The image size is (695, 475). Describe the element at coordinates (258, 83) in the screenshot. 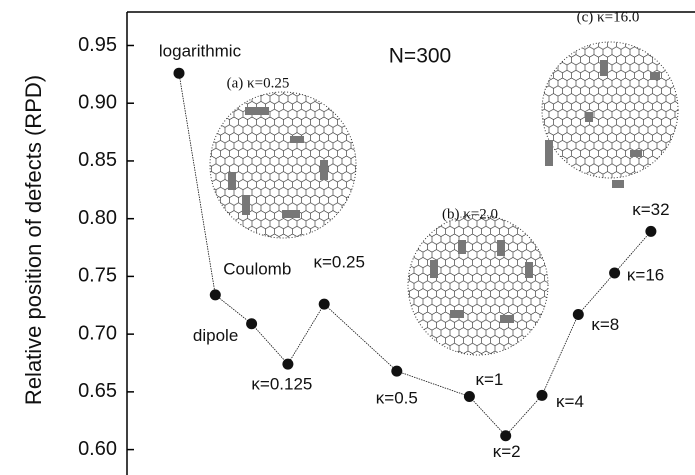

I see `annotation: (a) κ=0.25` at that location.